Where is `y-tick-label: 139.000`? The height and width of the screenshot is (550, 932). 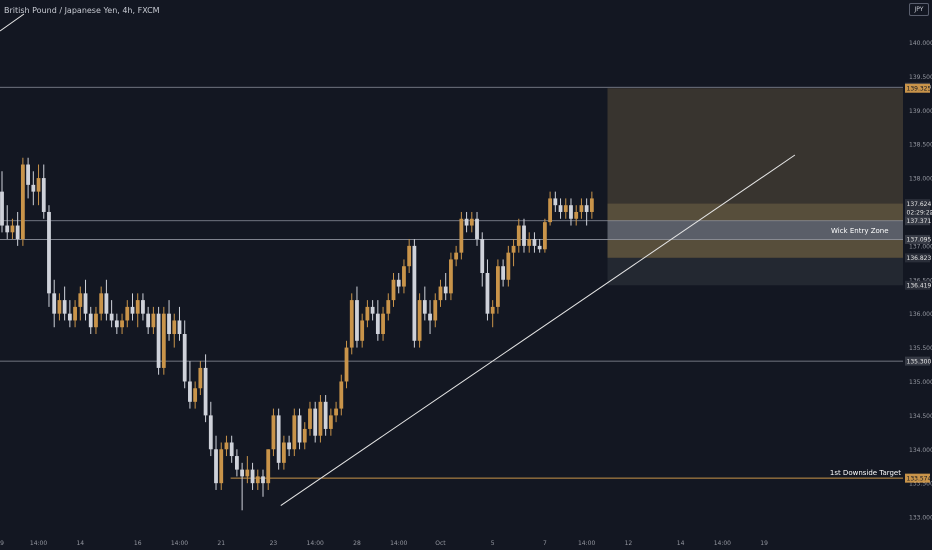
y-tick-label: 139.000 is located at coordinates (920, 111).